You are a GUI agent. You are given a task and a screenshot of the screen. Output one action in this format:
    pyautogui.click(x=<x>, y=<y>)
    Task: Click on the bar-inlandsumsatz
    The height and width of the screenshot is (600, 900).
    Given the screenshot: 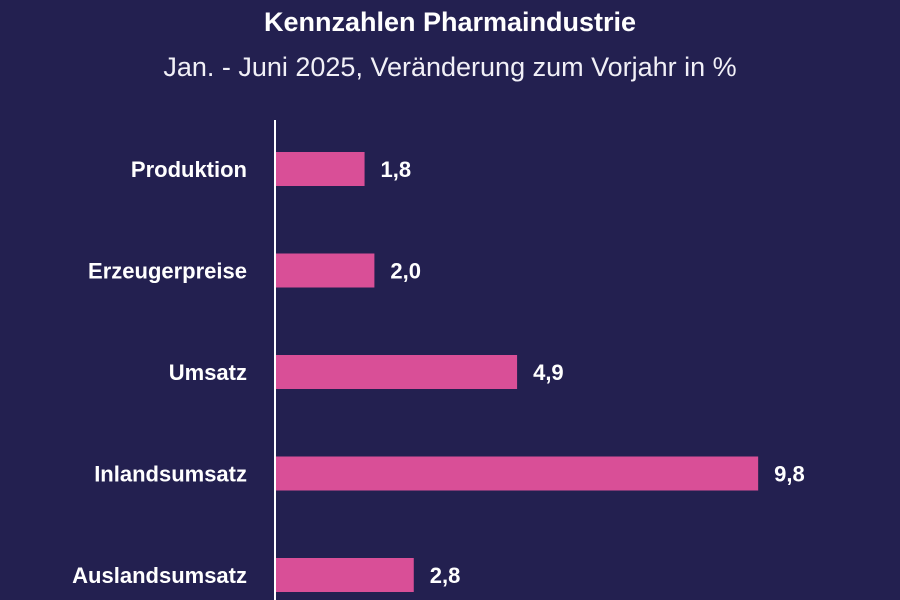 What is the action you would take?
    pyautogui.click(x=517, y=473)
    